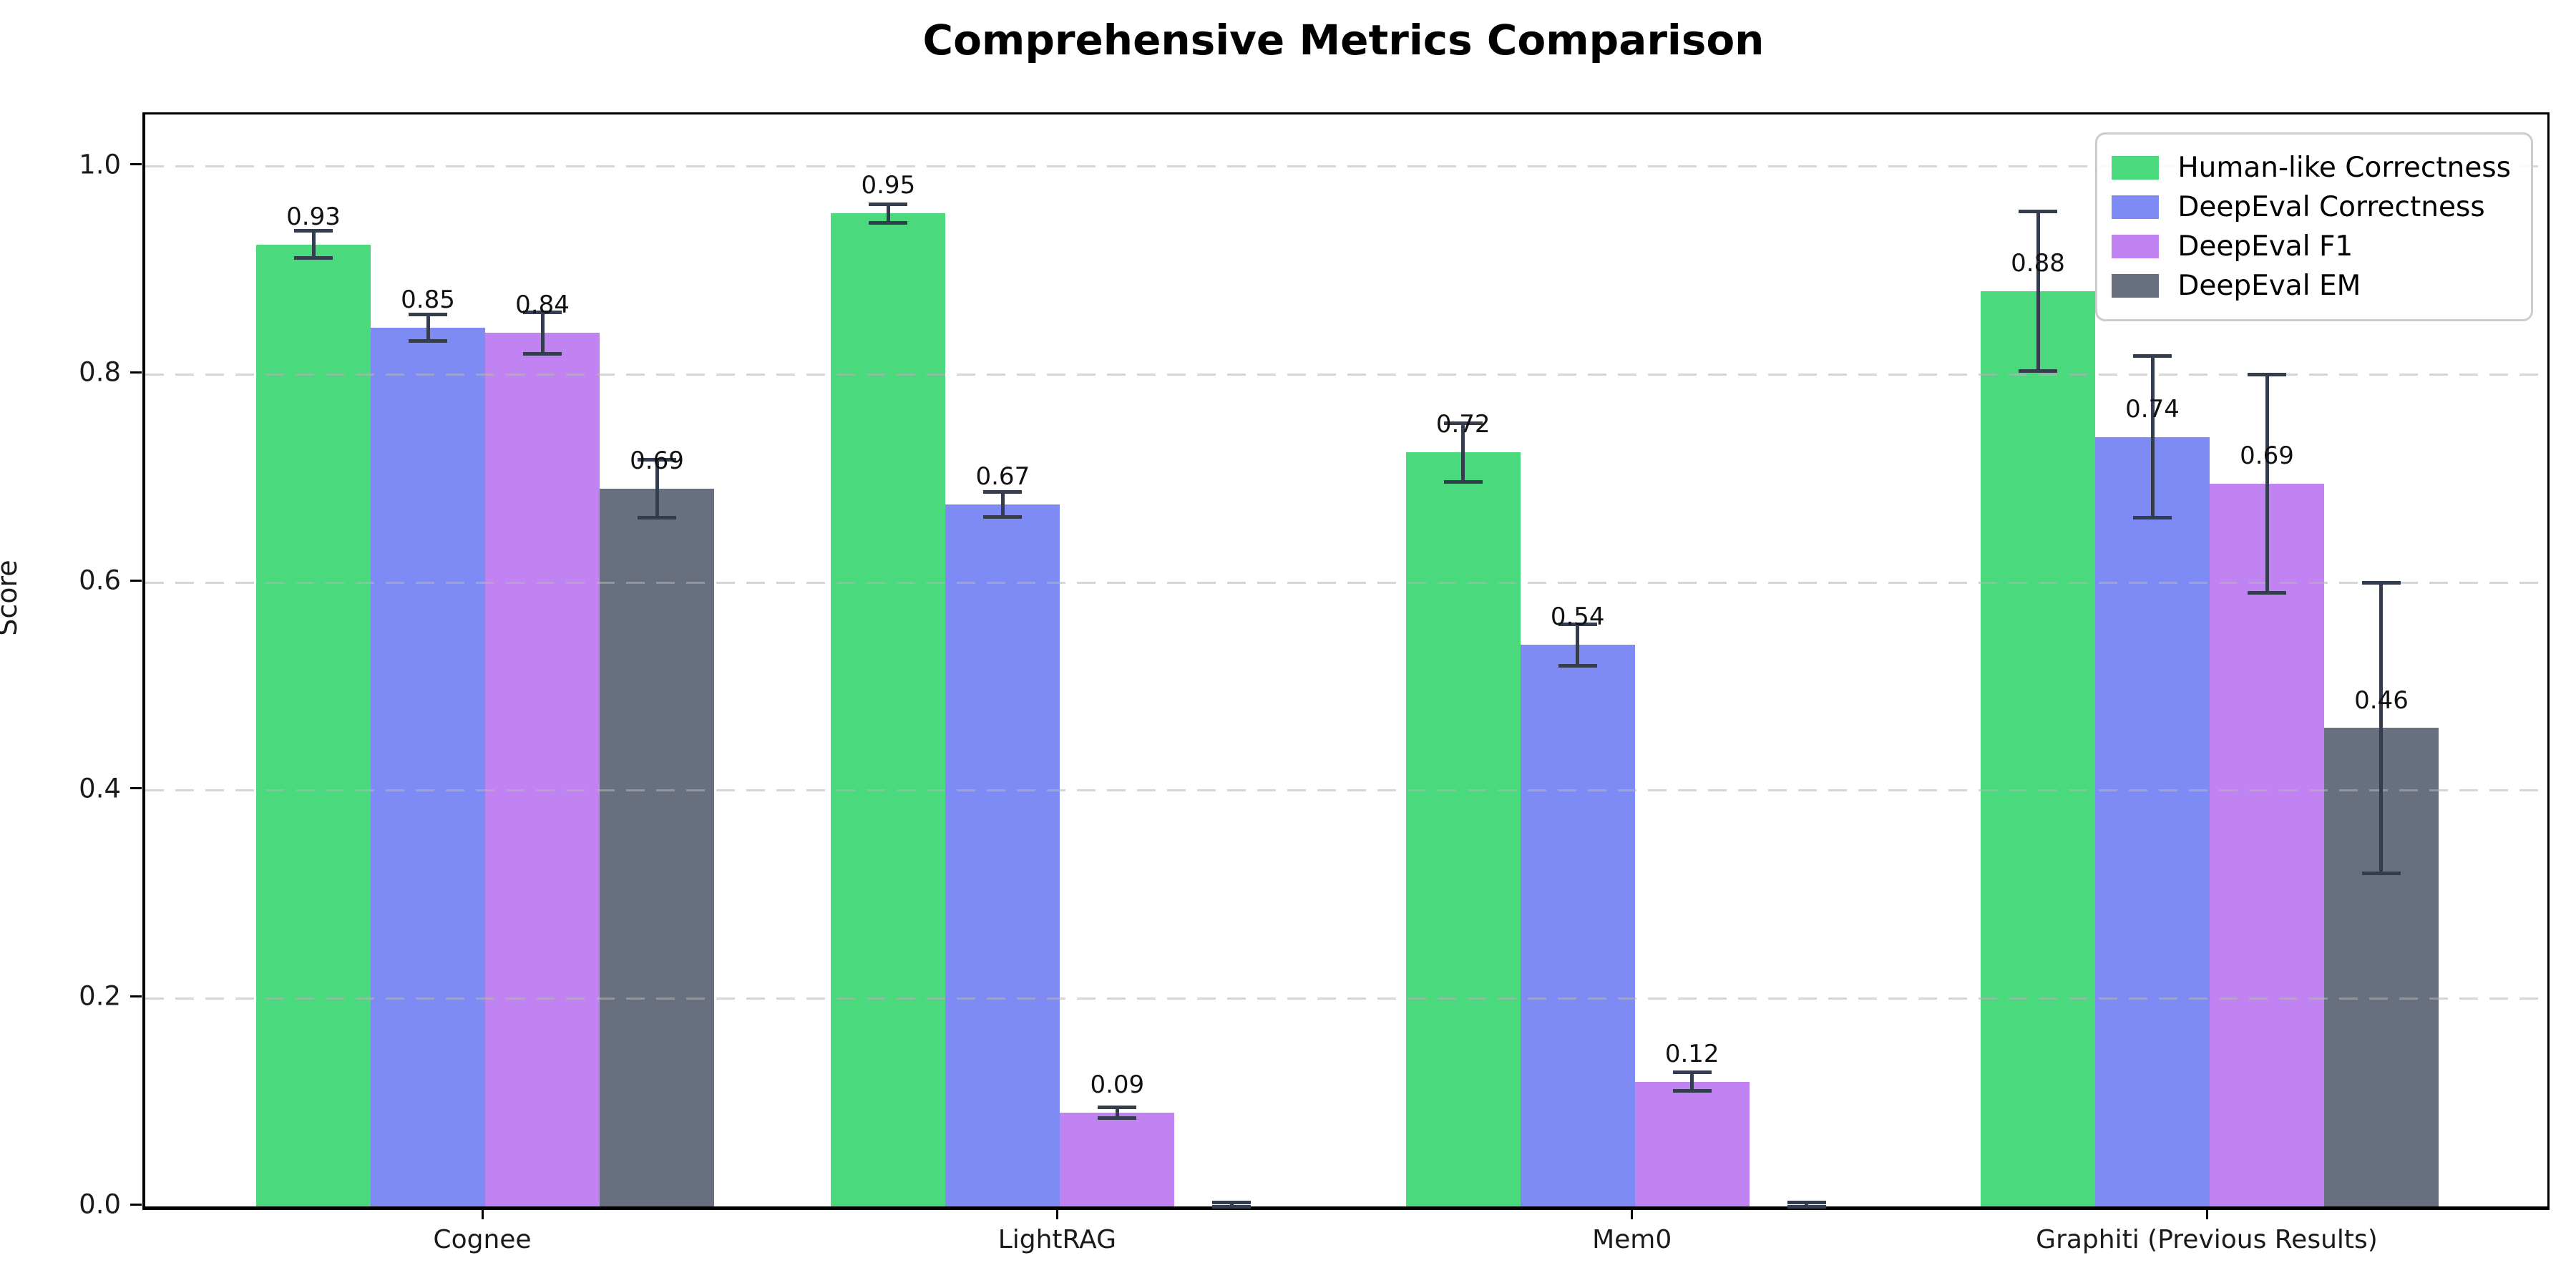 The image size is (2576, 1288). I want to click on y-tick-label: 0.4, so click(100, 788).